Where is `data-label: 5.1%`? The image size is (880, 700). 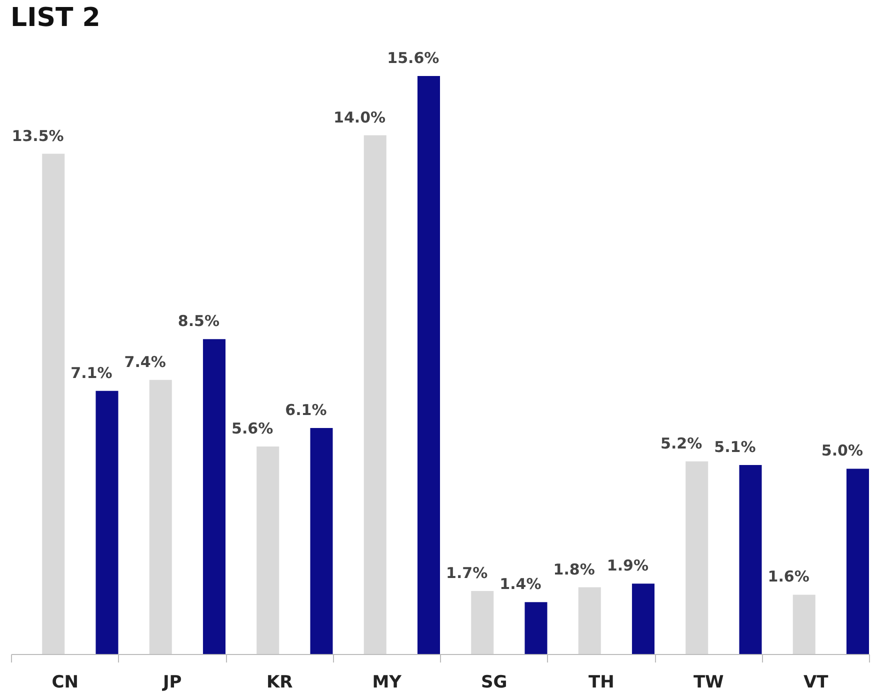
data-label: 5.1% is located at coordinates (735, 447).